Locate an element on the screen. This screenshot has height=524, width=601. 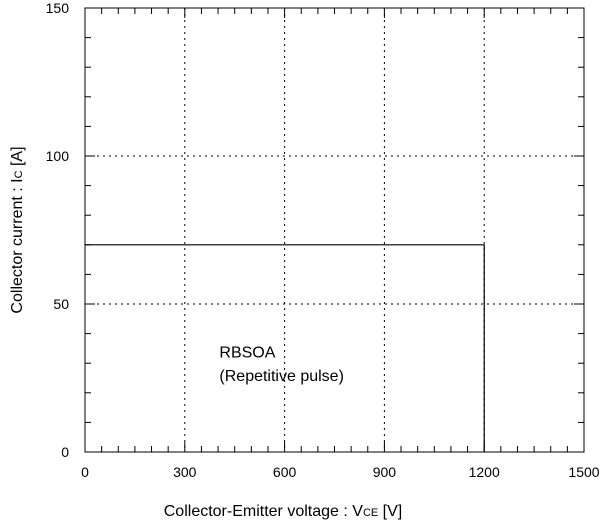
x-axis-title: Collector-Emitter voltage : VCE [V] is located at coordinates (283, 511).